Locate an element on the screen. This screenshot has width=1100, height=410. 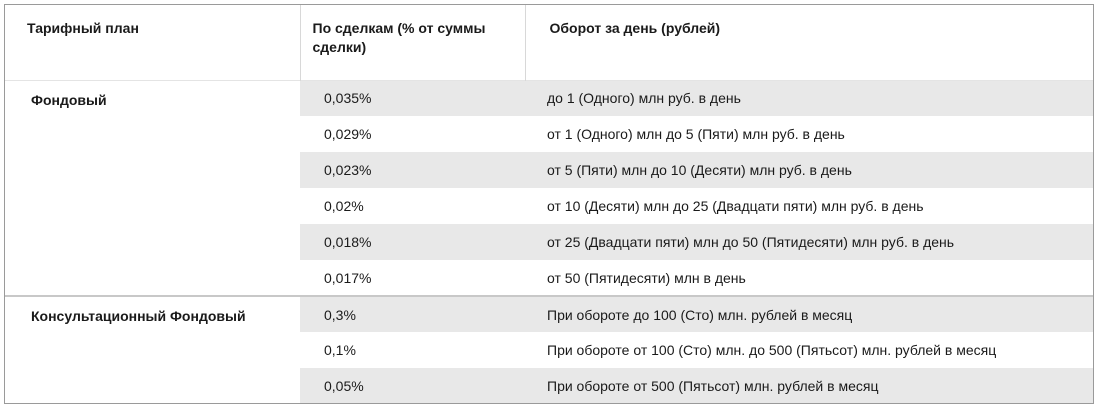
header-turnover: Оборот за день (рублей) is located at coordinates (635, 28).